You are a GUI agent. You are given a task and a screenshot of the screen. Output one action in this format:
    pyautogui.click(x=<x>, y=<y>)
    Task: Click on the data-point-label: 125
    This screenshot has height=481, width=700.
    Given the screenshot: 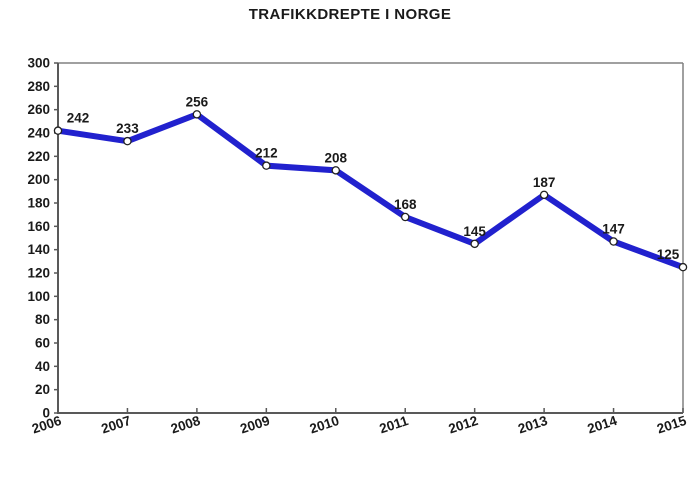 What is the action you would take?
    pyautogui.click(x=668, y=254)
    